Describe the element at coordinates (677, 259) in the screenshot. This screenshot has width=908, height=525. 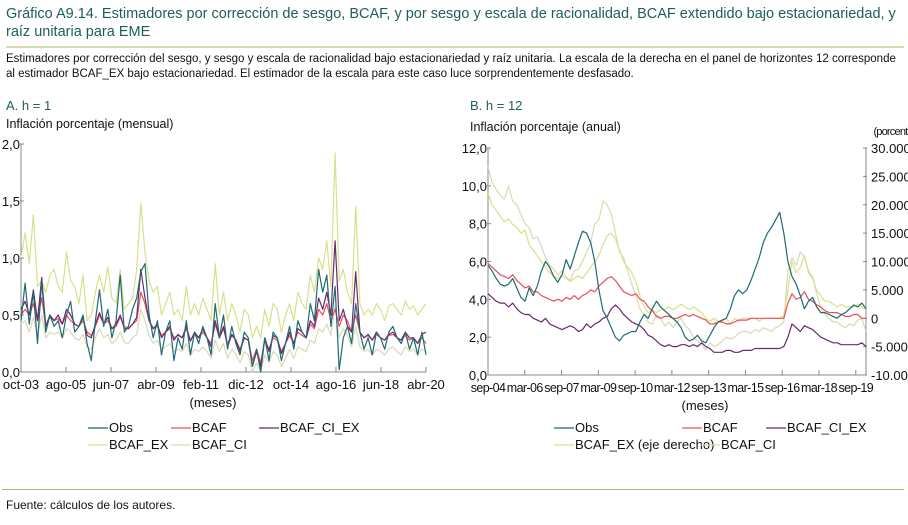
I see `series-line-bcaf-ex` at that location.